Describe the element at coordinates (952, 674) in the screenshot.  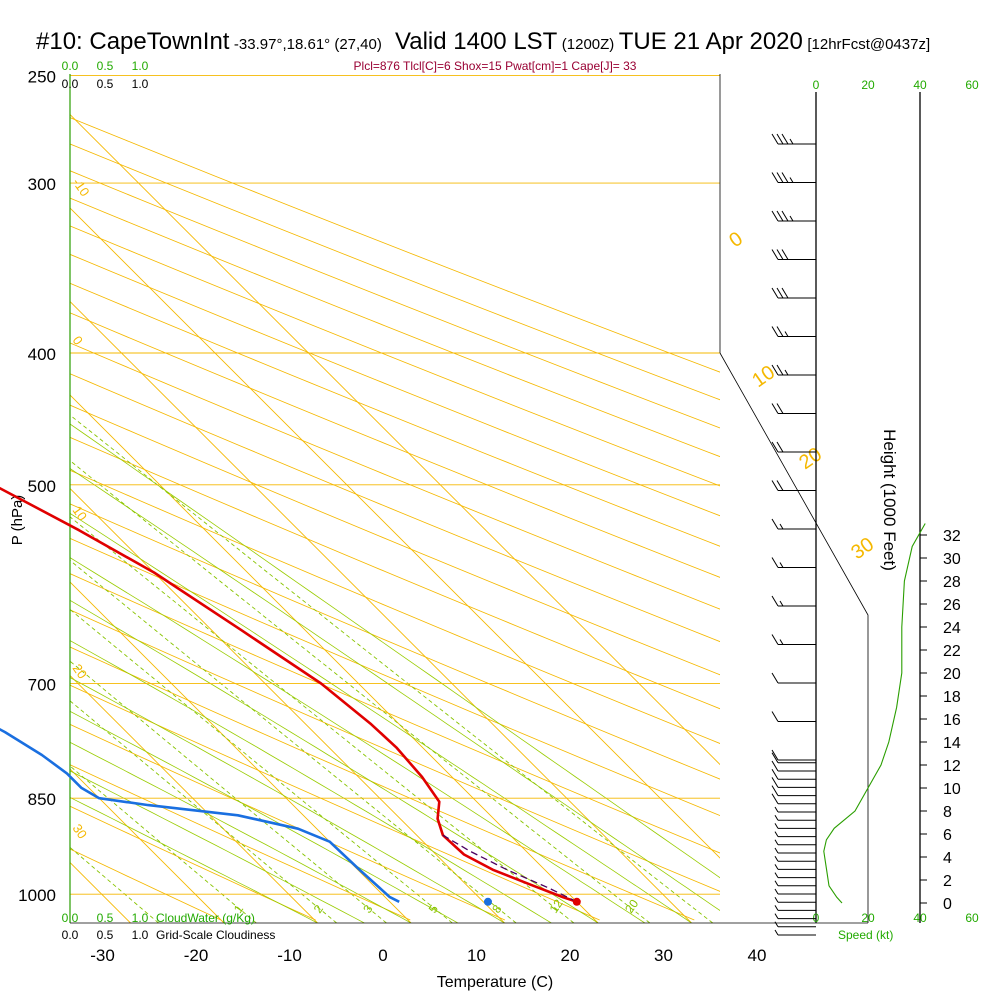
I see `height-tick-label: 20` at that location.